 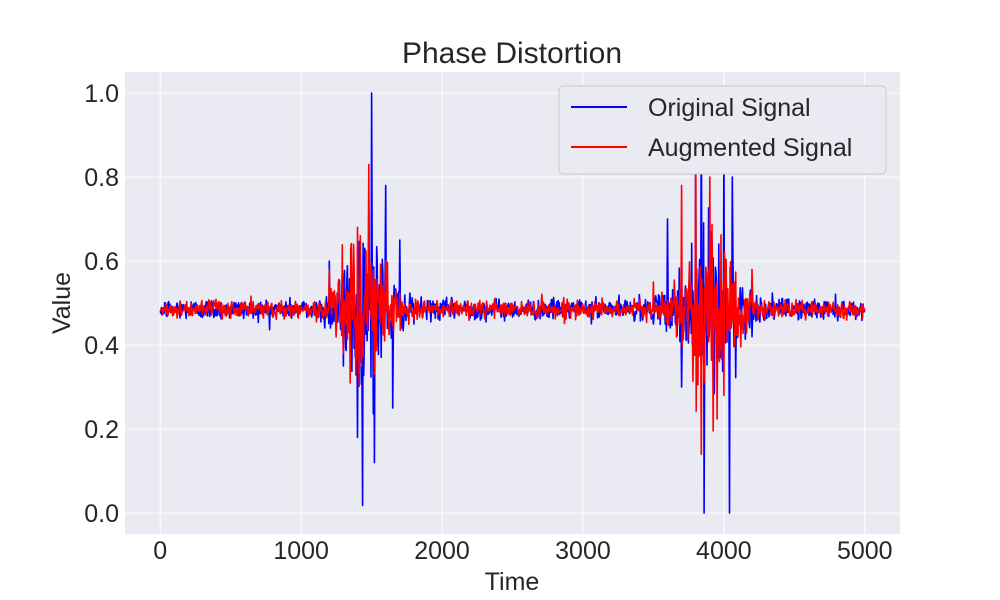 What do you see at coordinates (512, 582) in the screenshot?
I see `x-axis-label: Time` at bounding box center [512, 582].